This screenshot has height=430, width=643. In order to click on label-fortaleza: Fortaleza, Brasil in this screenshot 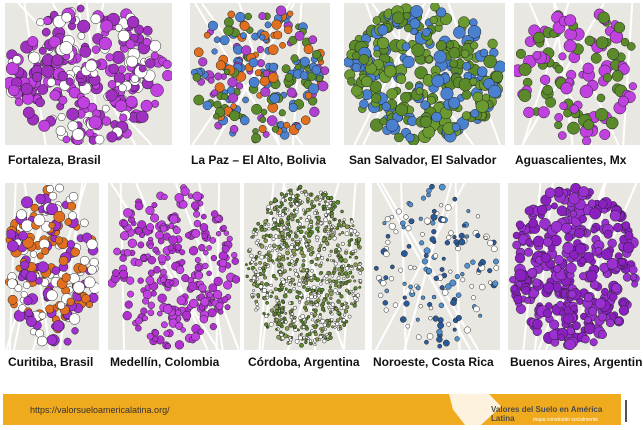, I will do `click(54, 160)`.